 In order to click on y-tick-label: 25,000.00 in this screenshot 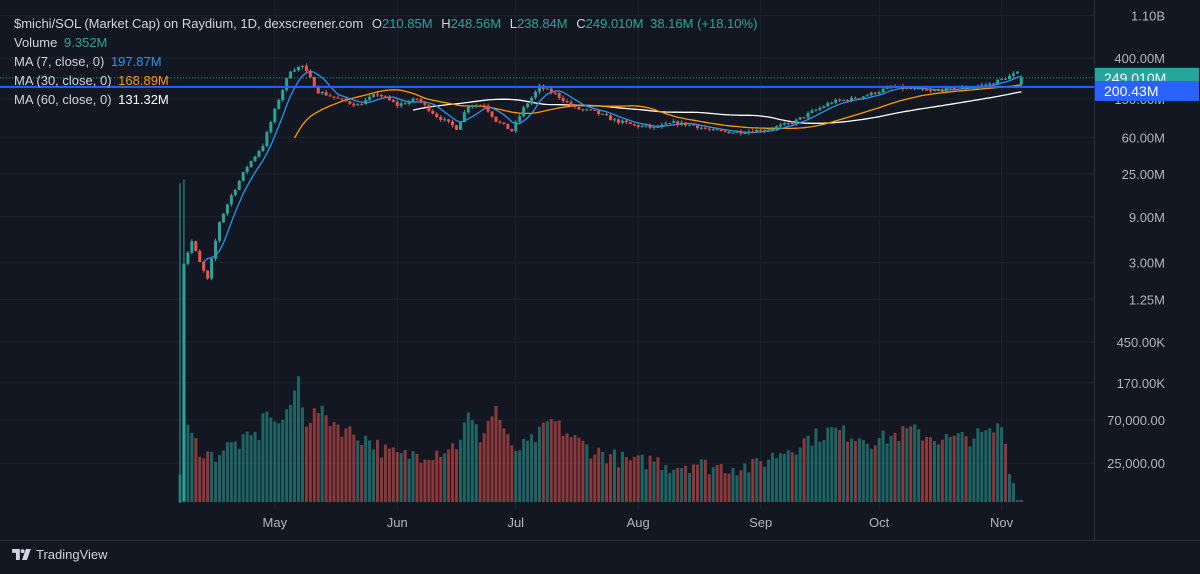, I will do `click(1136, 463)`.